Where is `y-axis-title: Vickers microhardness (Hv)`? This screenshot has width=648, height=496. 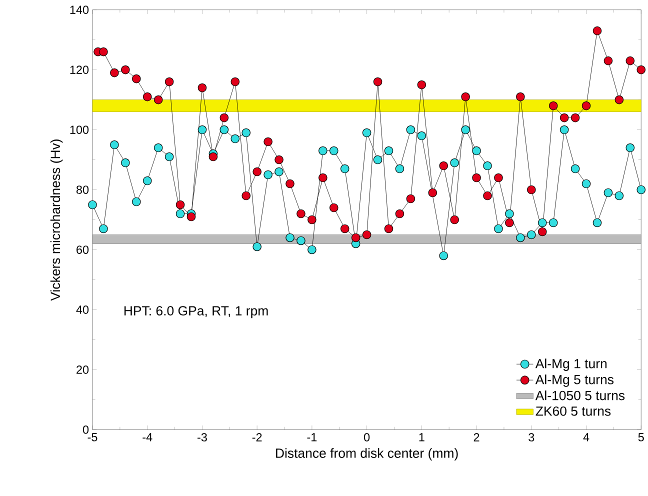 y-axis-title: Vickers microhardness (Hv) is located at coordinates (56, 220).